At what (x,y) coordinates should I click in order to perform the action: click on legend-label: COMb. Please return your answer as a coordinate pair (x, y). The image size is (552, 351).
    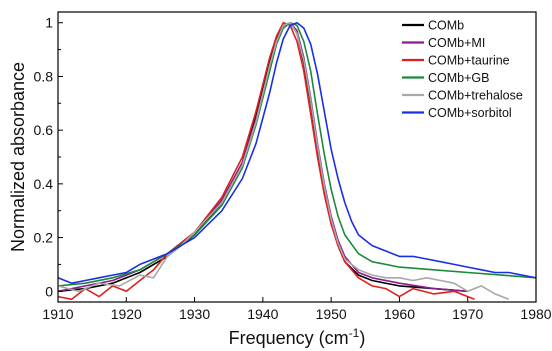
    Looking at the image, I should click on (446, 26).